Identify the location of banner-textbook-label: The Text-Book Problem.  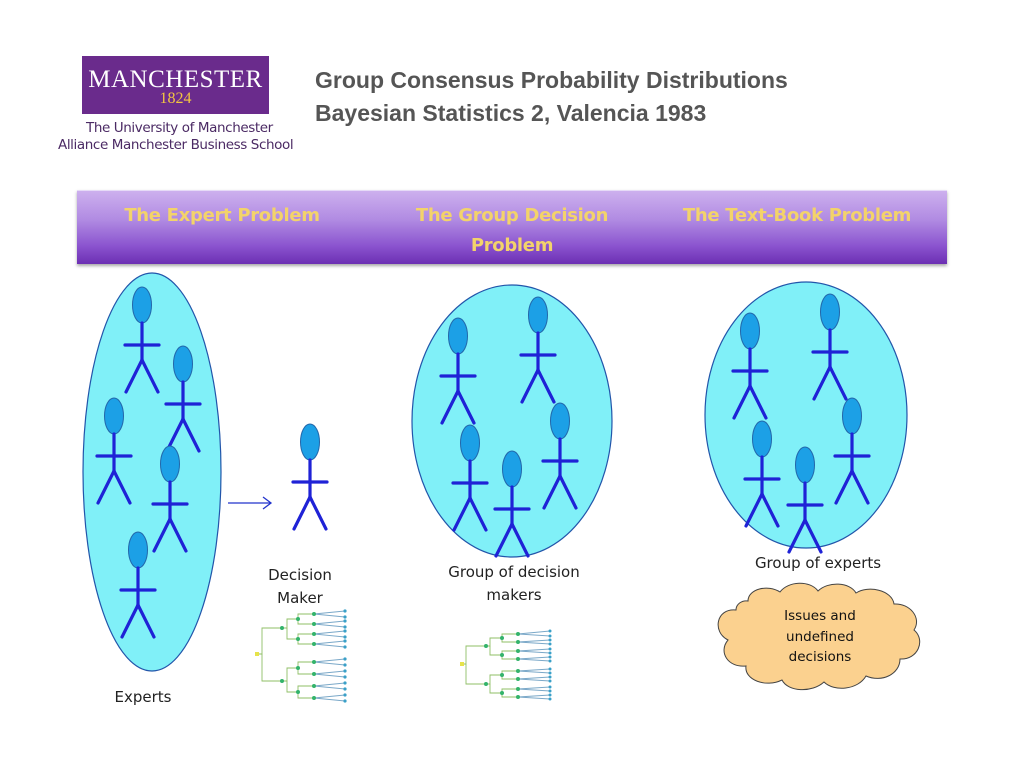
(797, 215).